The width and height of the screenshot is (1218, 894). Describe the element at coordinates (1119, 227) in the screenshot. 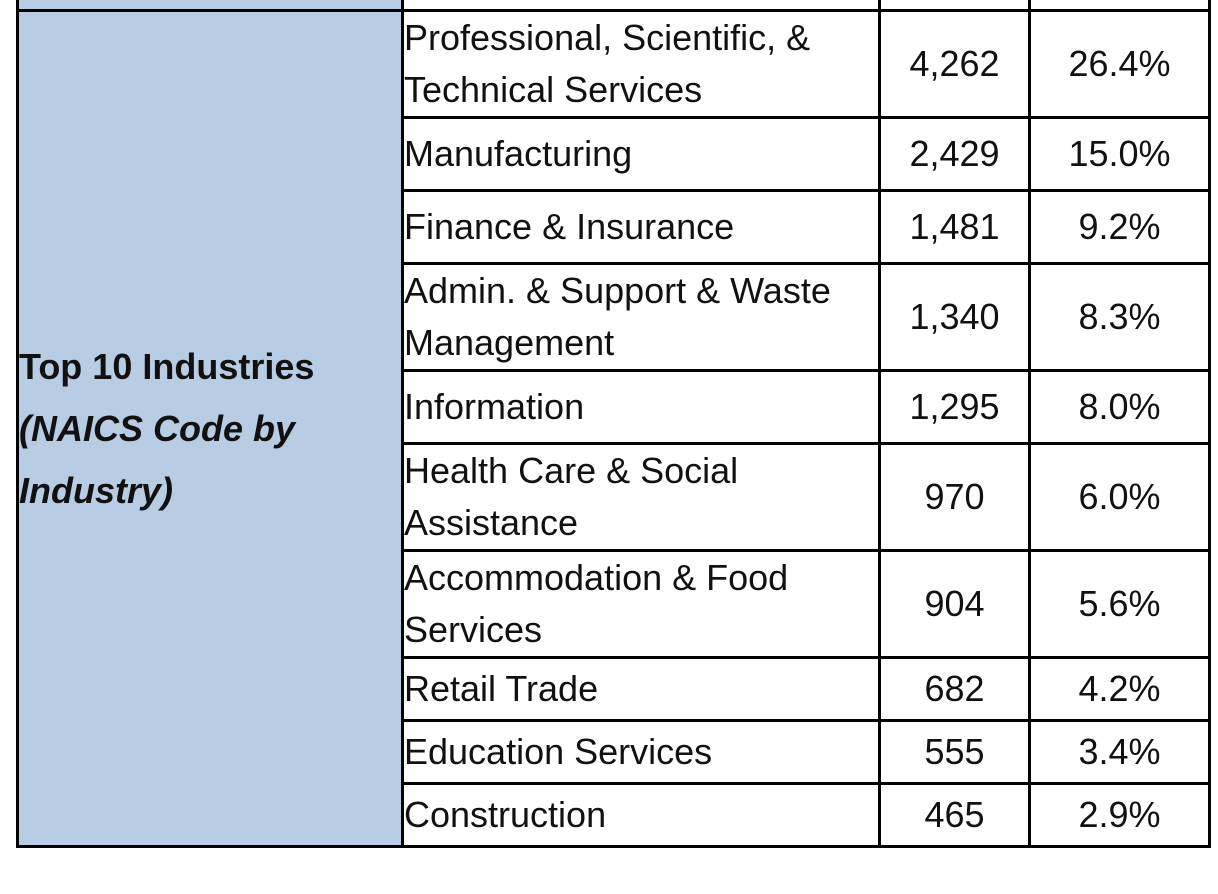

I see `industry-percent: 9.2%` at that location.